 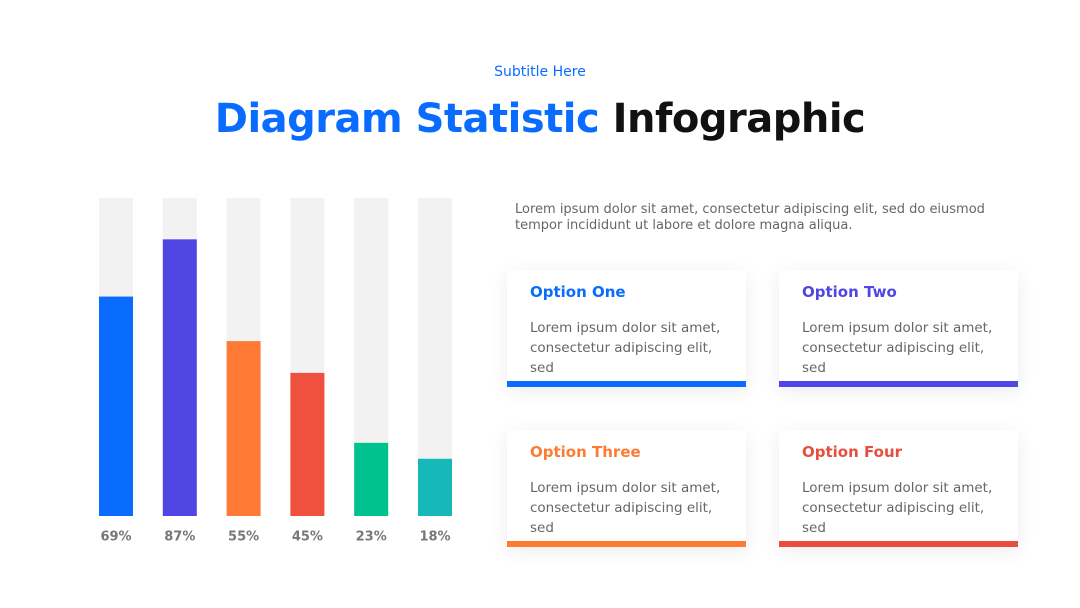 What do you see at coordinates (540, 72) in the screenshot?
I see `subtitle: Subtitle Here` at bounding box center [540, 72].